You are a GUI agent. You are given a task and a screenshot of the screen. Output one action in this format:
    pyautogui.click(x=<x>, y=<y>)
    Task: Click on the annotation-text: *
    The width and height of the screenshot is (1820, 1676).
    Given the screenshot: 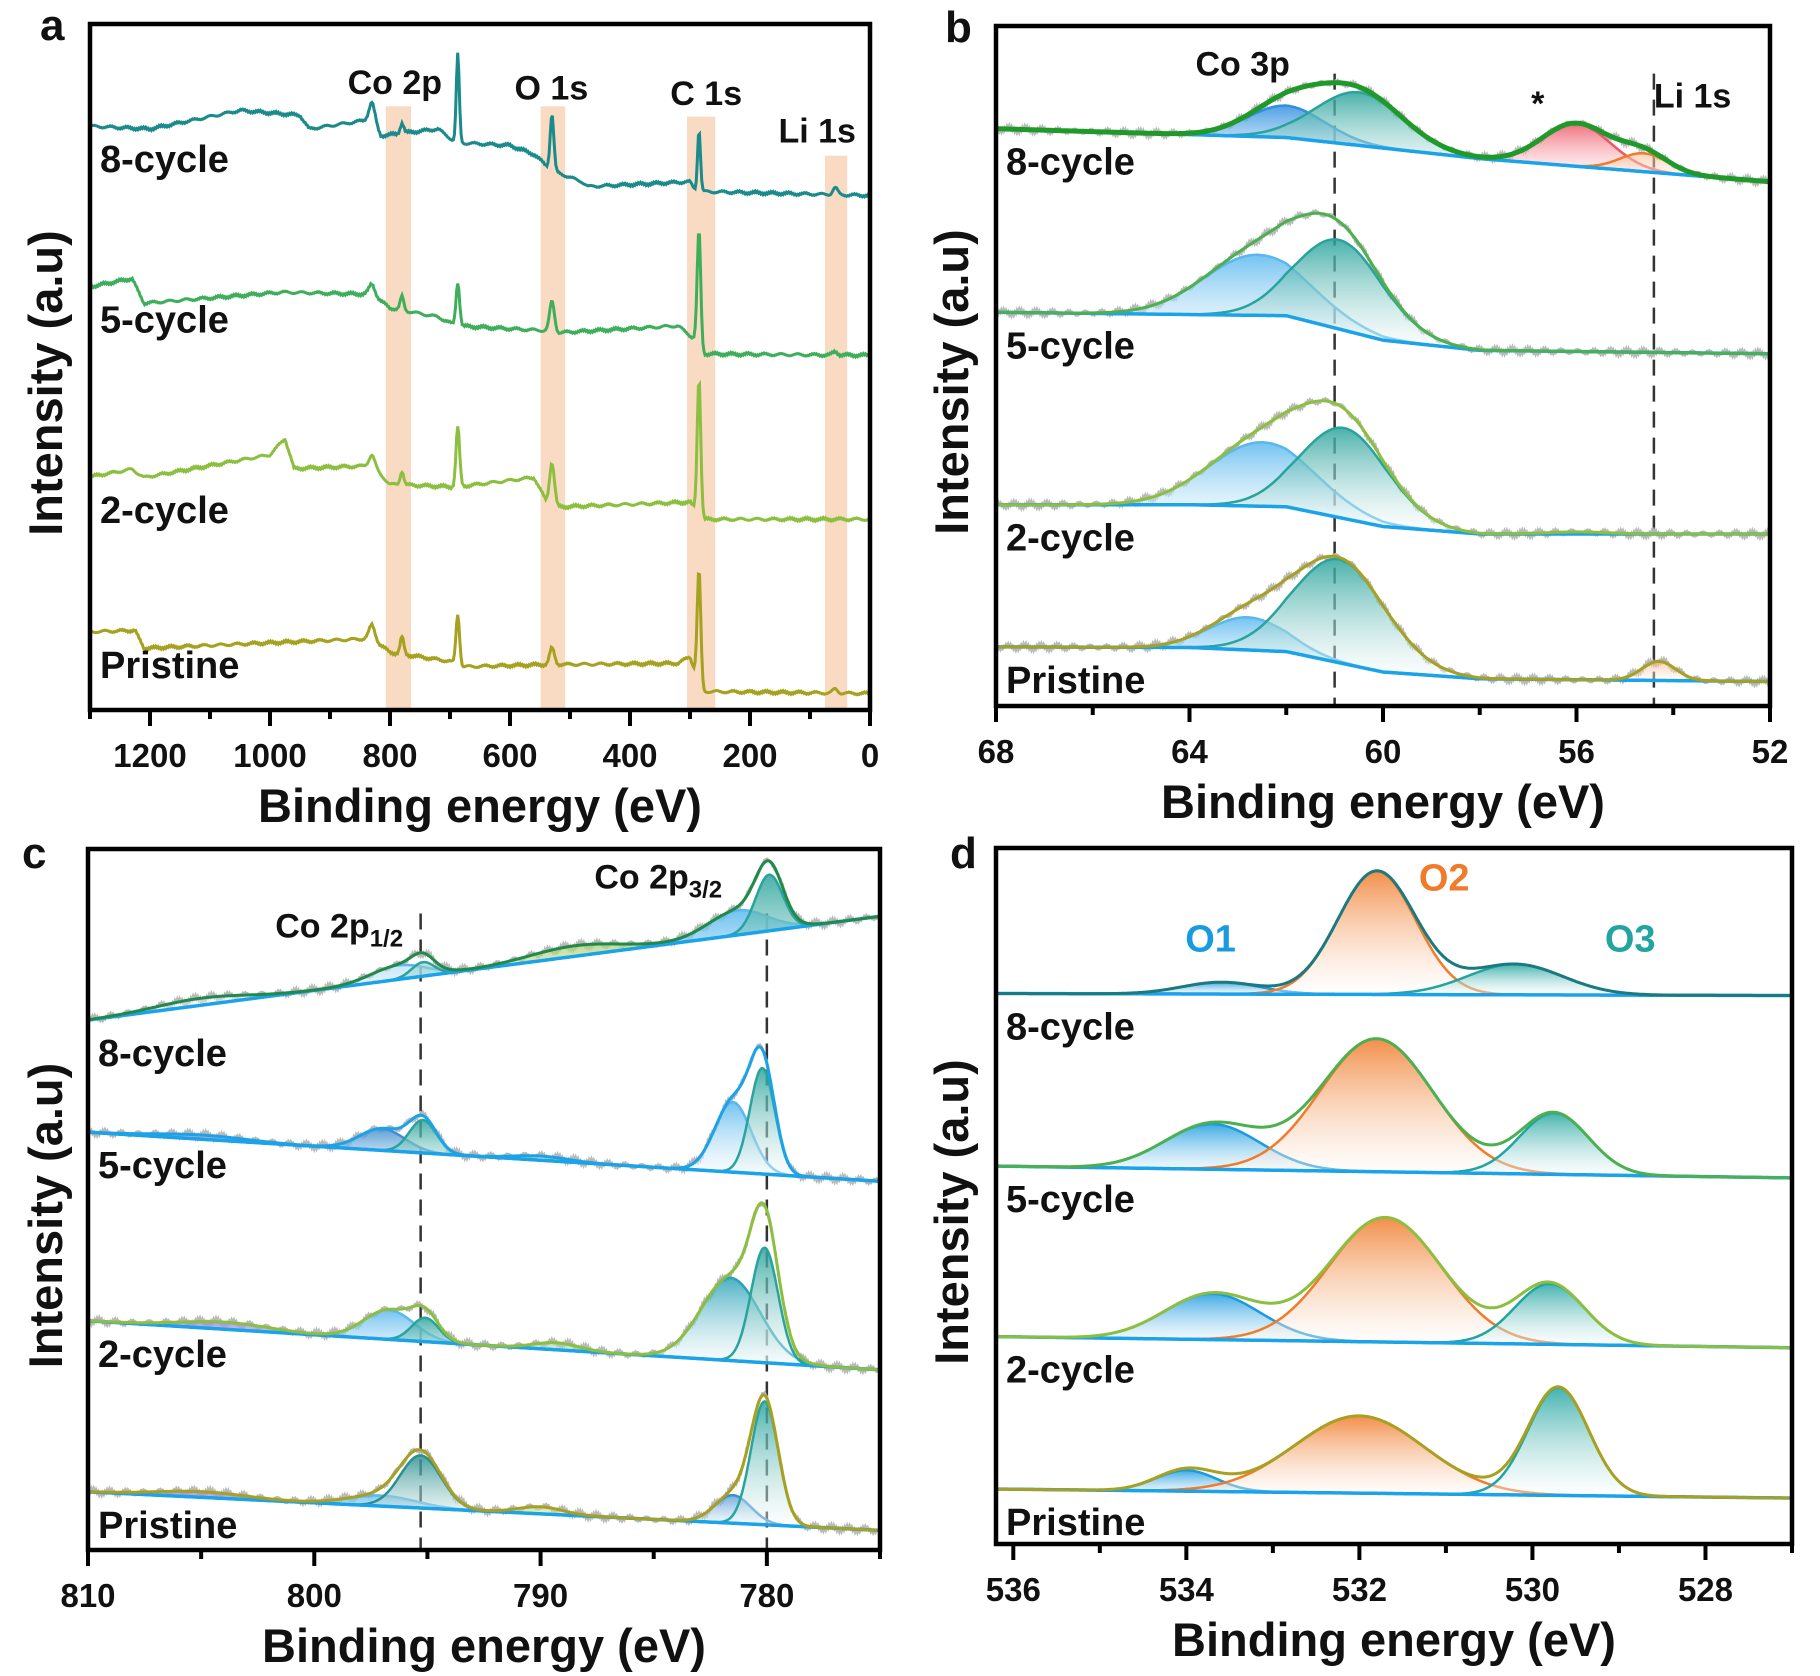 What is the action you would take?
    pyautogui.click(x=1538, y=104)
    